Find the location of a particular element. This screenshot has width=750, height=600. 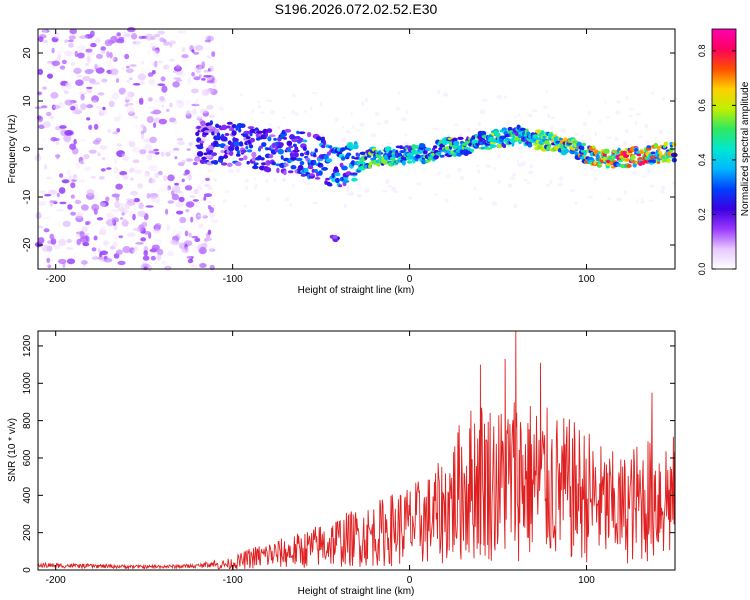

snr-x-tick-label: 0 is located at coordinates (410, 580).